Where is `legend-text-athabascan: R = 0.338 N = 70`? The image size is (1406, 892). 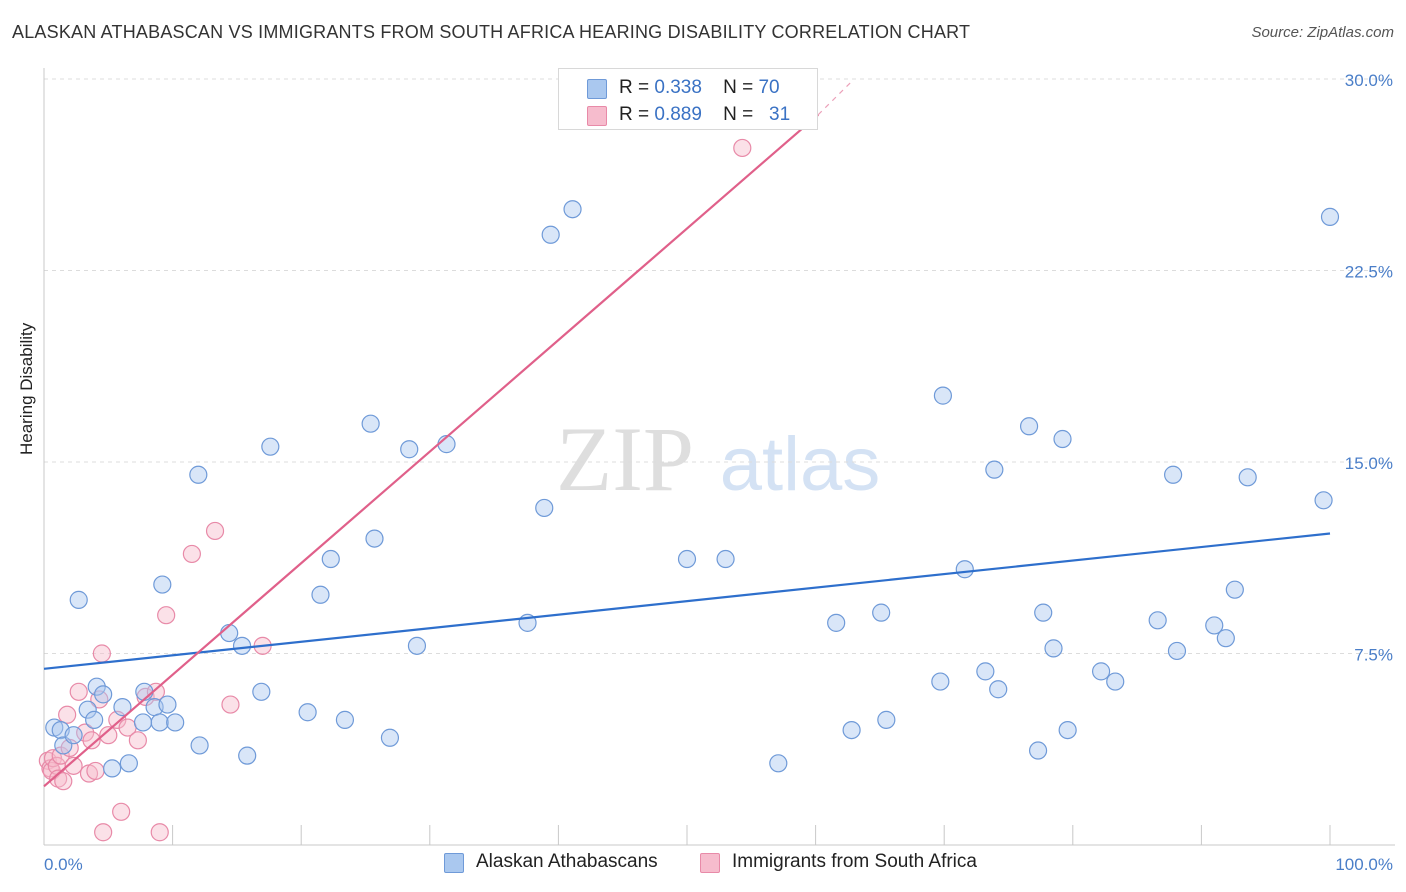
legend-text-athabascan: R = 0.338 N = 70 is located at coordinates (699, 88).